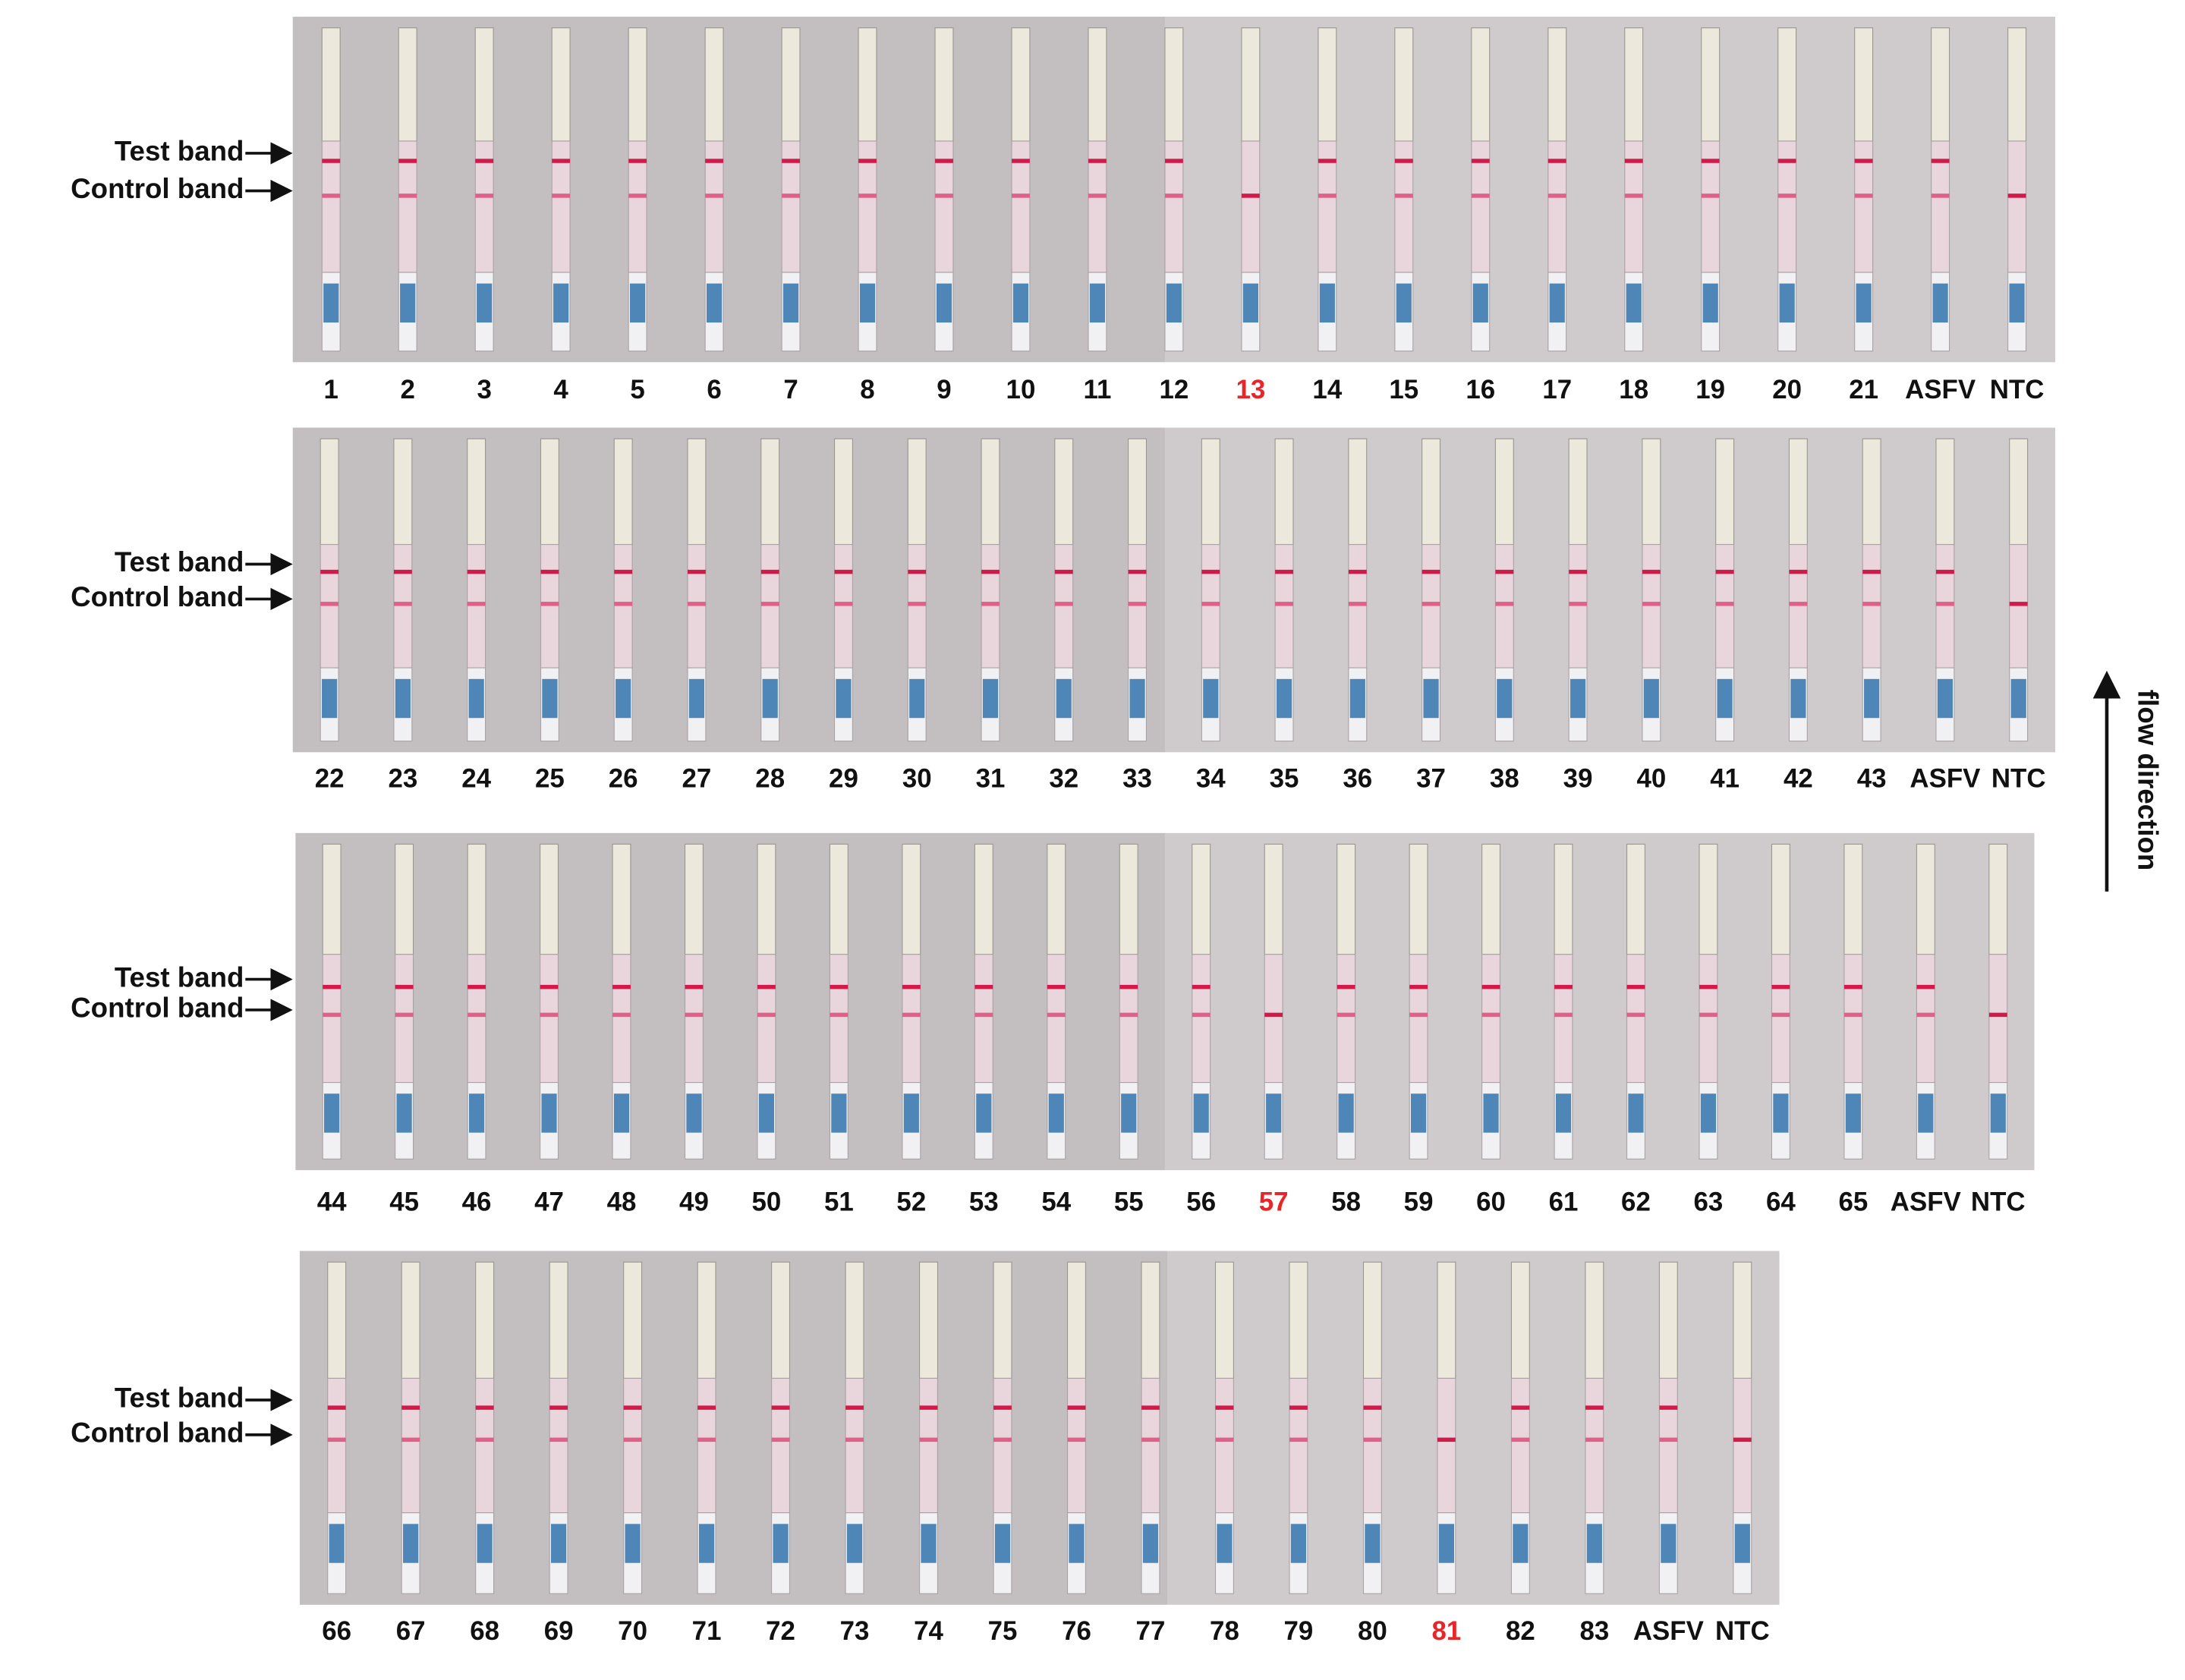 This screenshot has height=1680, width=2185. I want to click on lane-label: 39, so click(1578, 778).